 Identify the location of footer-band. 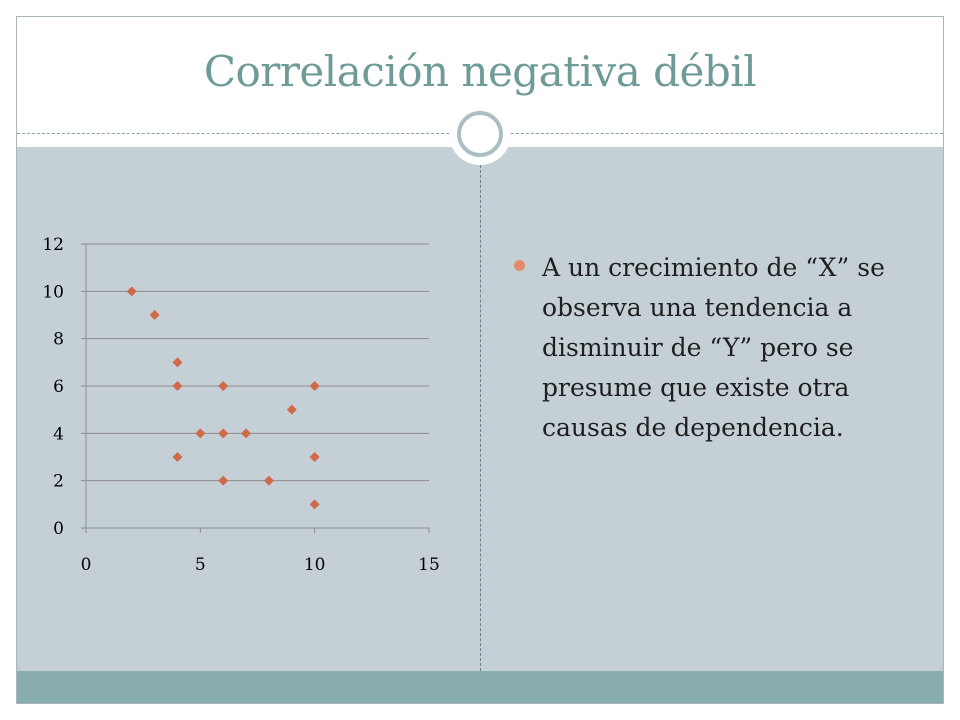
(480, 687).